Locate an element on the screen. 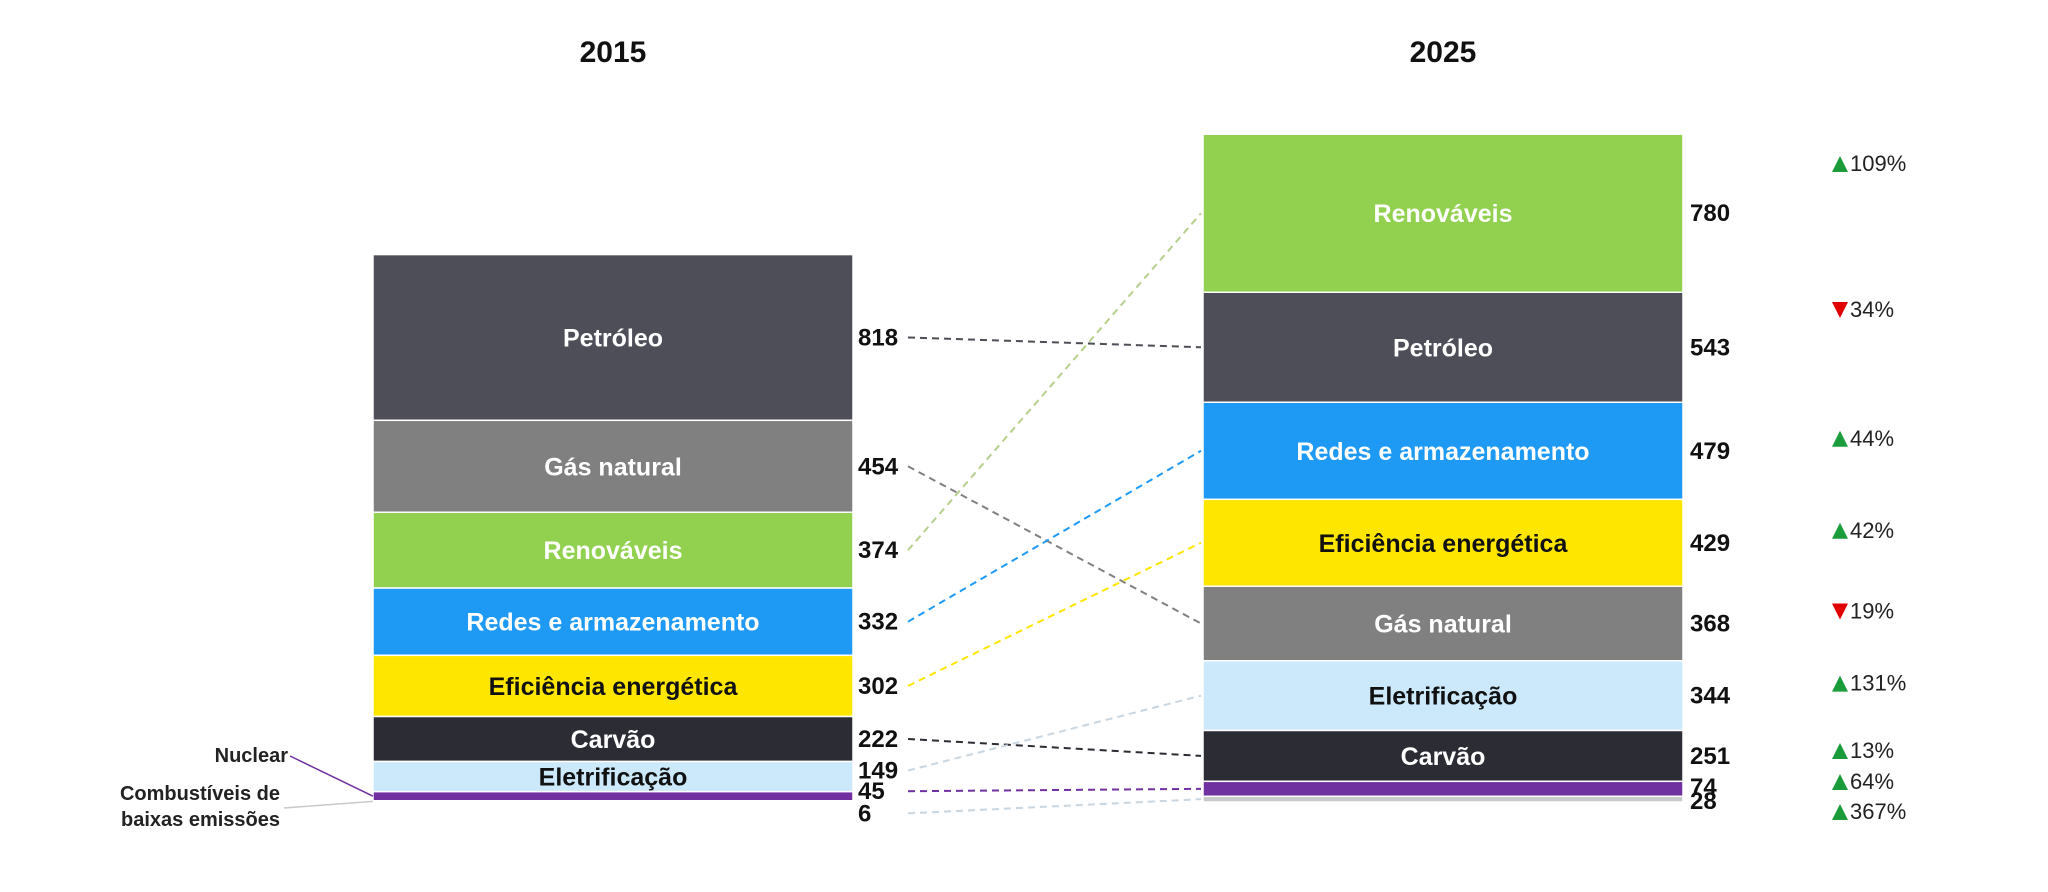 Image resolution: width=2048 pixels, height=892 pixels. down-arrow-icon-gas-natural is located at coordinates (1840, 611).